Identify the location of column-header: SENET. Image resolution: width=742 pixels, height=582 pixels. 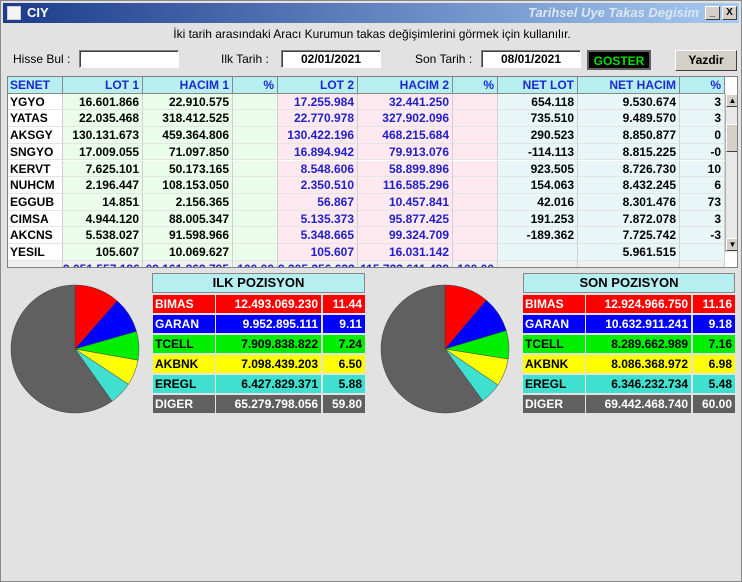
(35, 85).